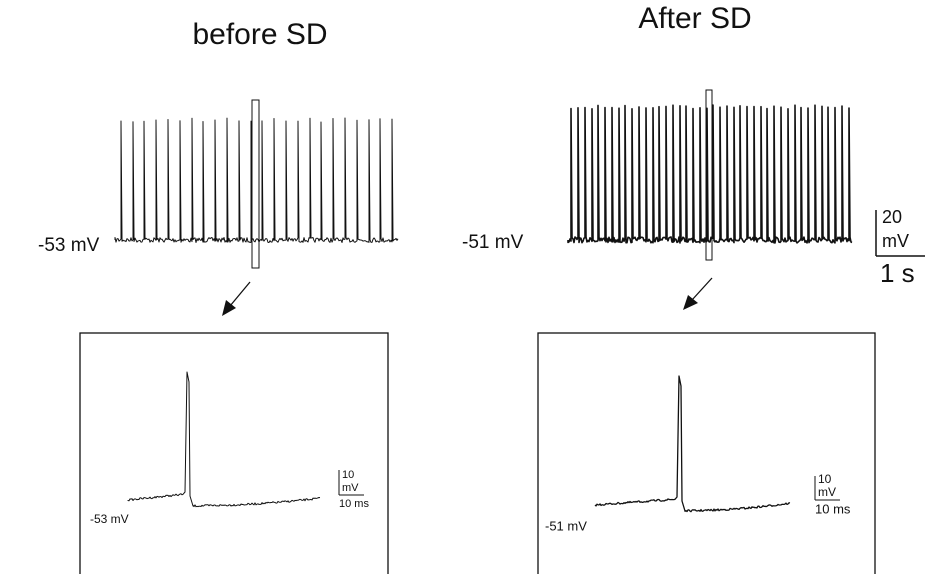  I want to click on inset-frame, so click(234, 453).